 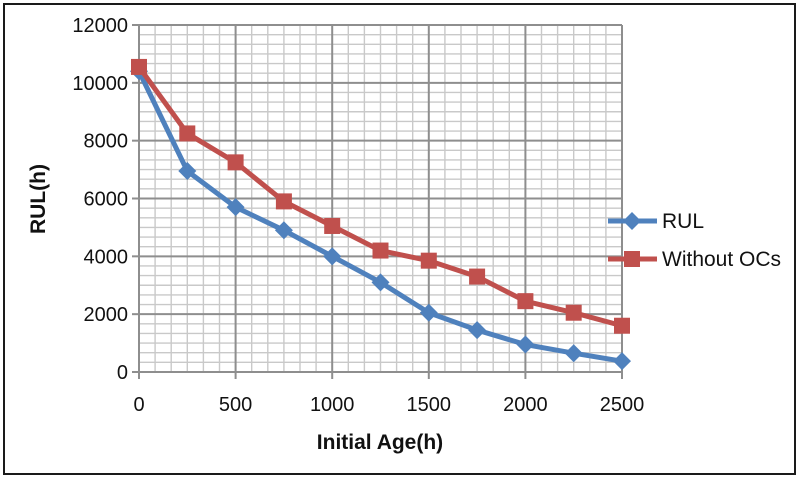 What do you see at coordinates (106, 257) in the screenshot?
I see `y-tick-label: 4000` at bounding box center [106, 257].